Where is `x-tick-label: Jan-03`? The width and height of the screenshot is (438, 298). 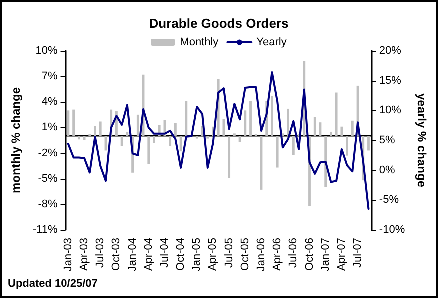 x-tick-label: Jan-03 is located at coordinates (68, 255).